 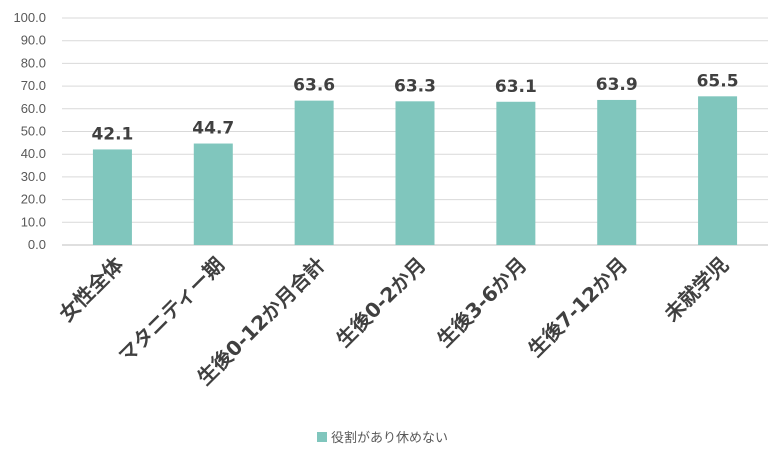 I want to click on legend: 役割があり休めない, so click(x=382, y=438).